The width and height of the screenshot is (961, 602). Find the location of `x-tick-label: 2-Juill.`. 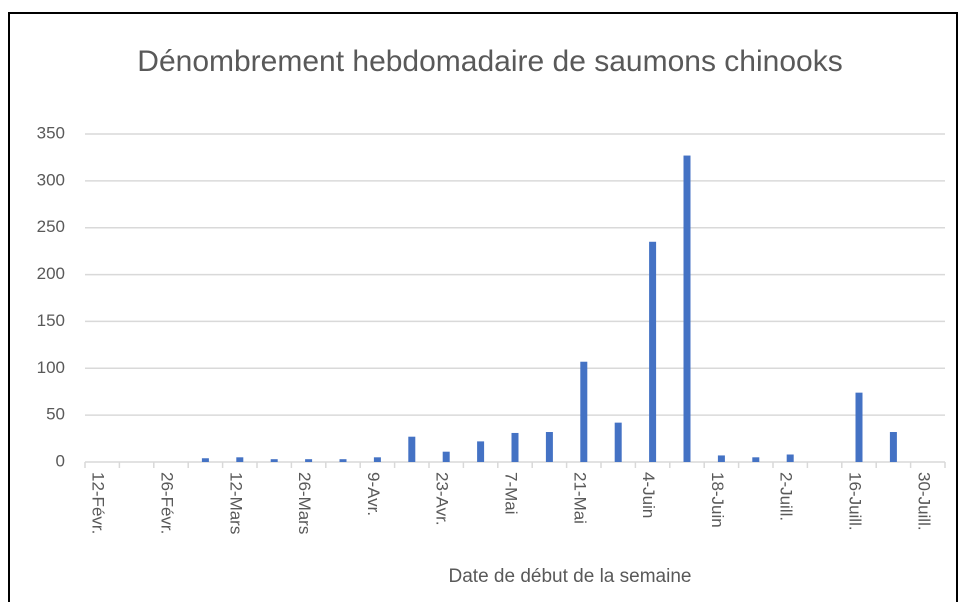

x-tick-label: 2-Juill. is located at coordinates (786, 496).